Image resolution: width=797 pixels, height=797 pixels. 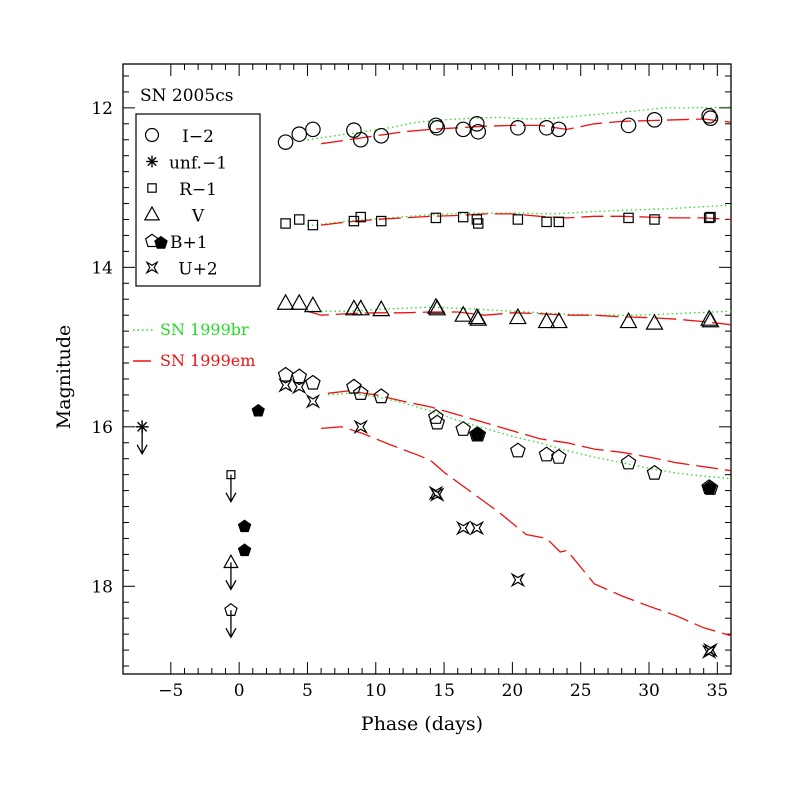 I want to click on x-tick-label: 30, so click(x=649, y=691).